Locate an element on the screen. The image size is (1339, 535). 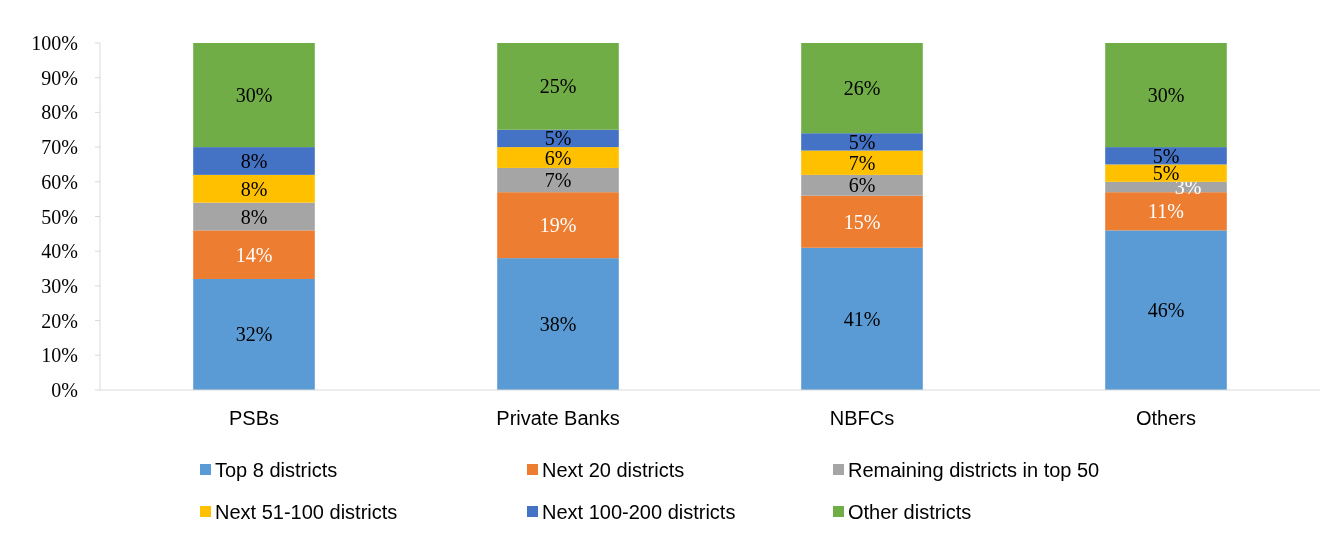
data-label: 41% is located at coordinates (862, 318).